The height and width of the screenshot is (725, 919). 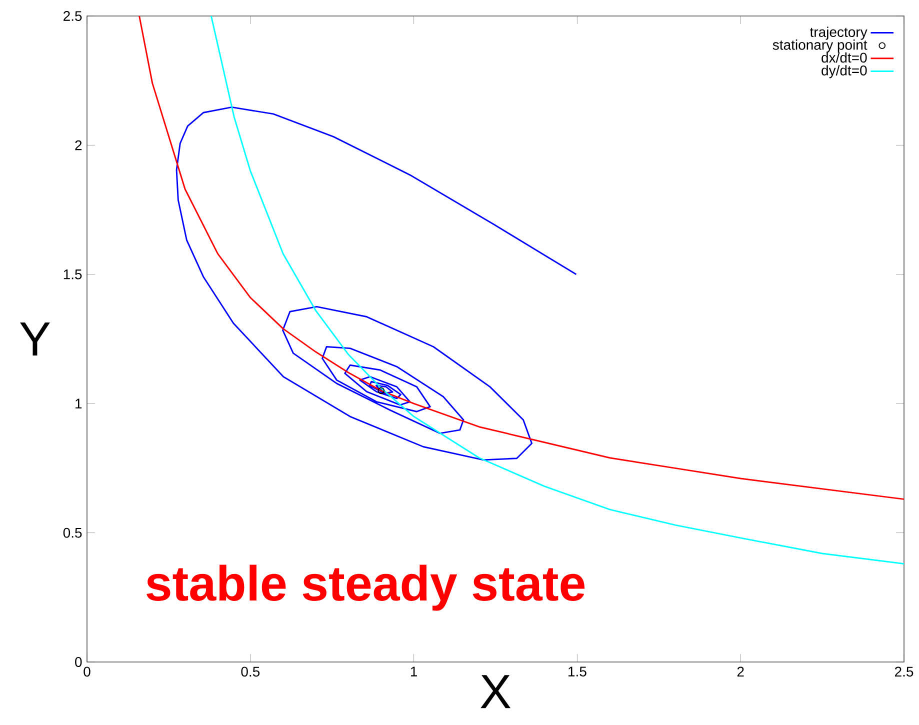 What do you see at coordinates (73, 275) in the screenshot?
I see `y-tick-label: 1.5` at bounding box center [73, 275].